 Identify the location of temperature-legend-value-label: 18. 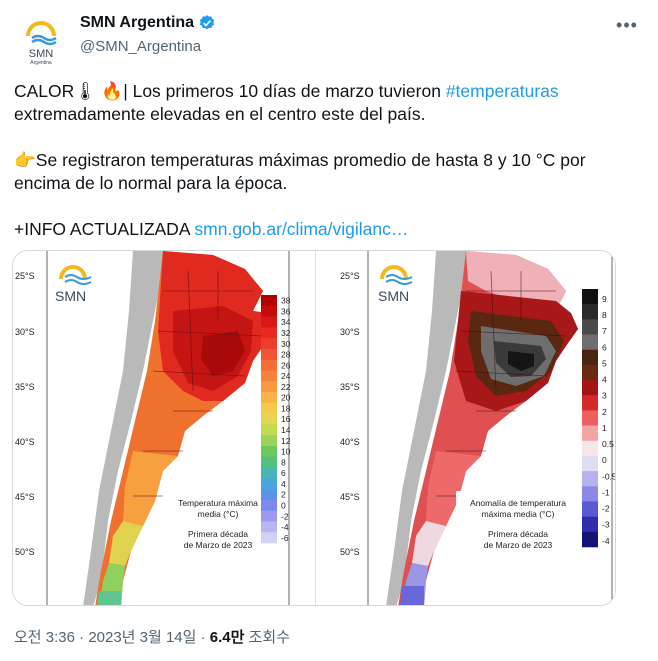
(286, 408).